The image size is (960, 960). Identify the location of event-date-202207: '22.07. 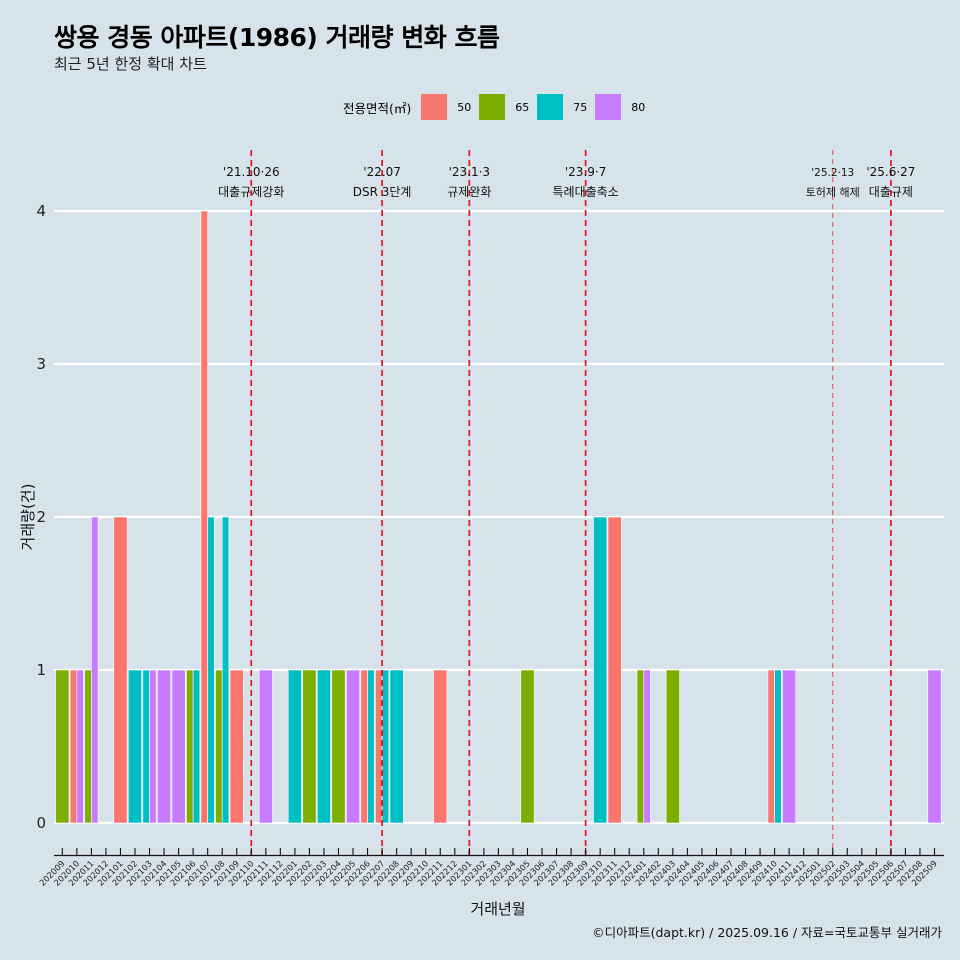
(382, 172).